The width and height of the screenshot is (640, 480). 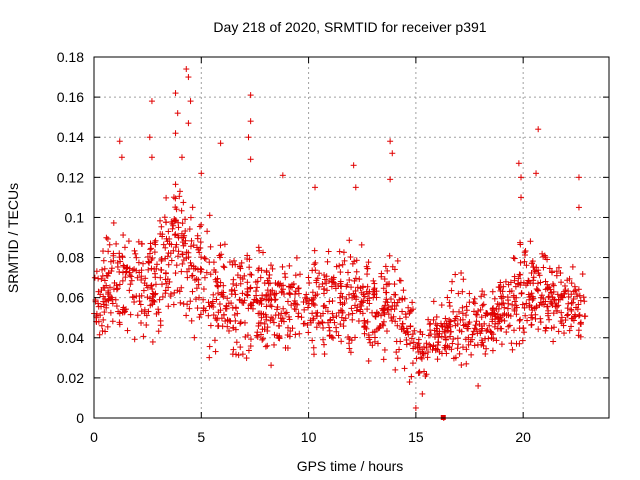 I want to click on y-tick-label: 0.02, so click(x=70, y=378).